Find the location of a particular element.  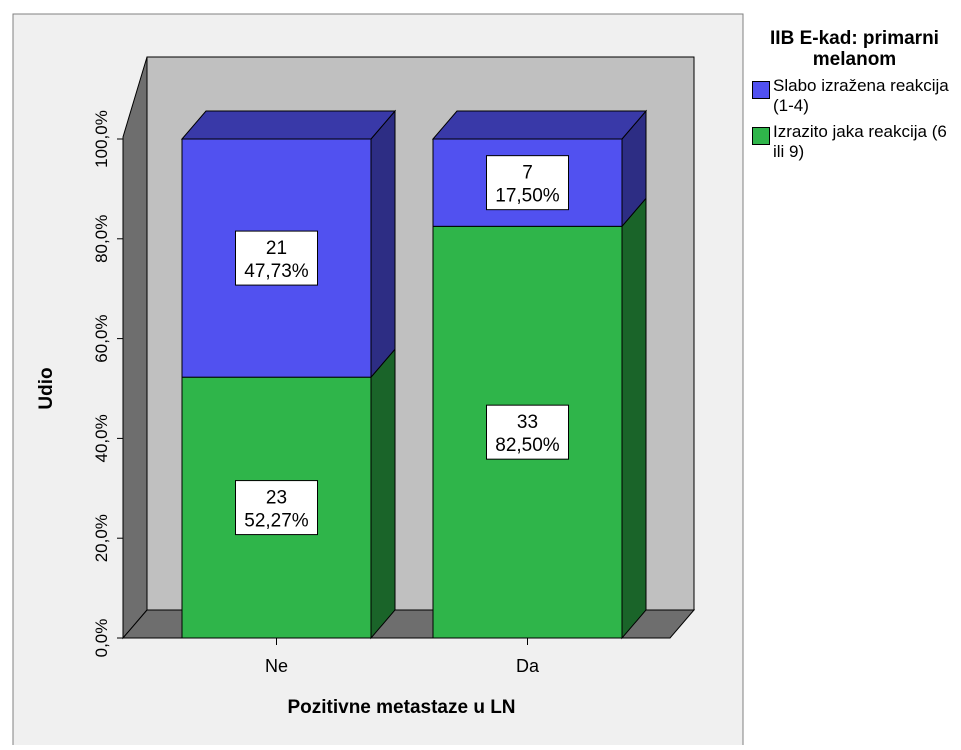

x-tick-label: Ne is located at coordinates (276, 666).